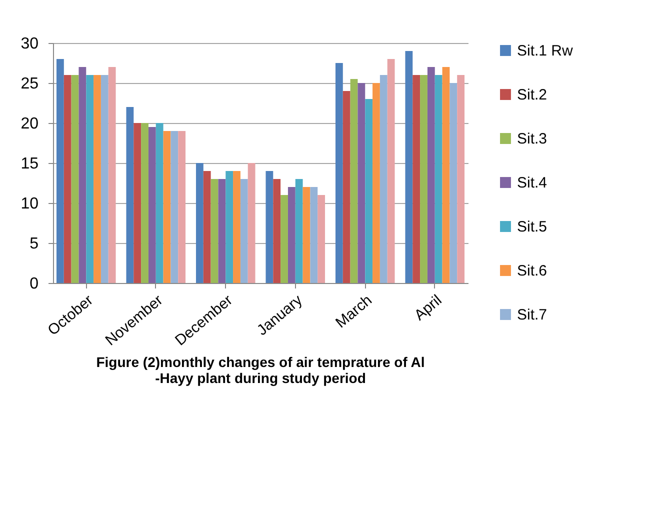  Describe the element at coordinates (532, 139) in the screenshot. I see `legend-label: Sit.3` at that location.